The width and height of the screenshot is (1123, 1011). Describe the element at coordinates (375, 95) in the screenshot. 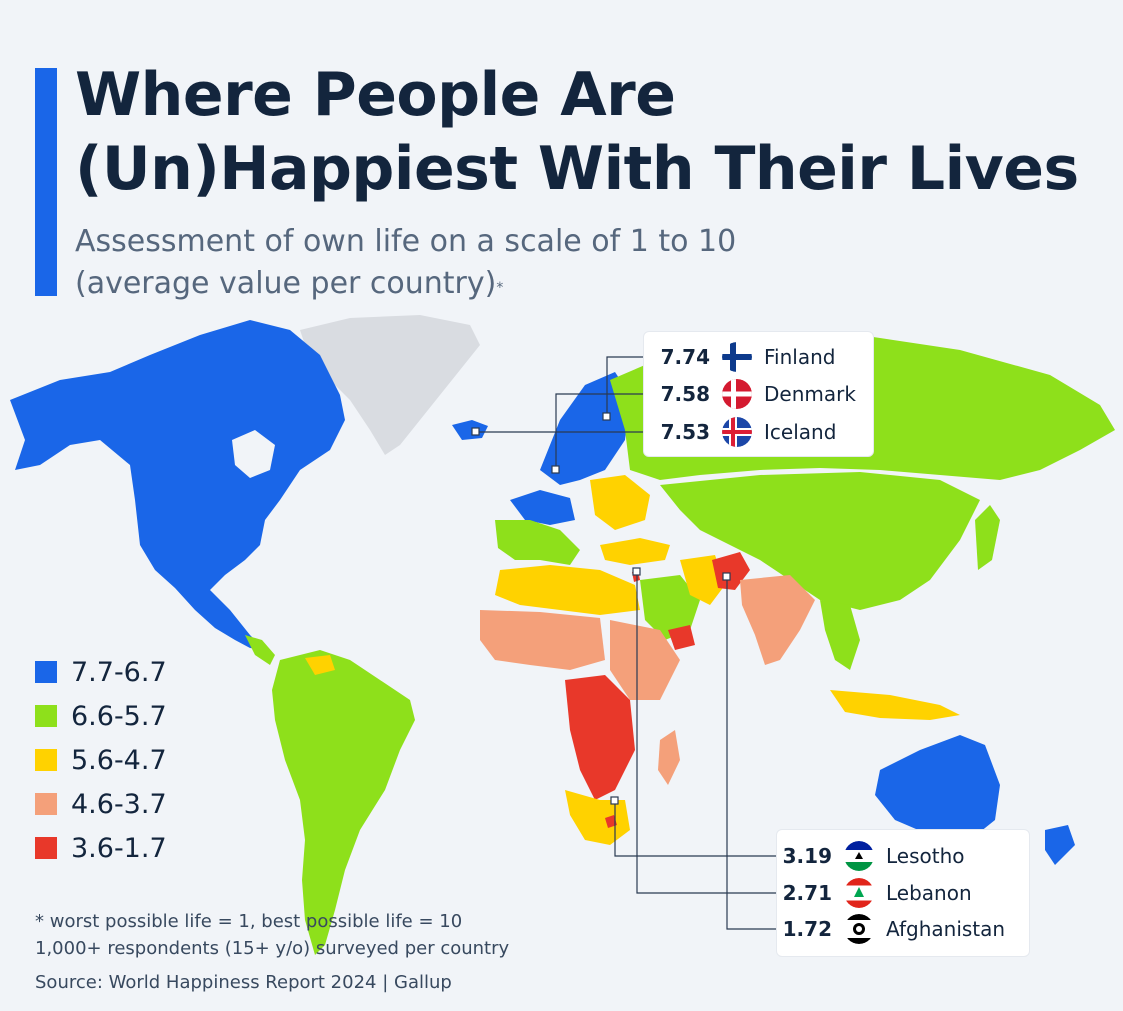

I see `title-line-1: Where People Are` at that location.